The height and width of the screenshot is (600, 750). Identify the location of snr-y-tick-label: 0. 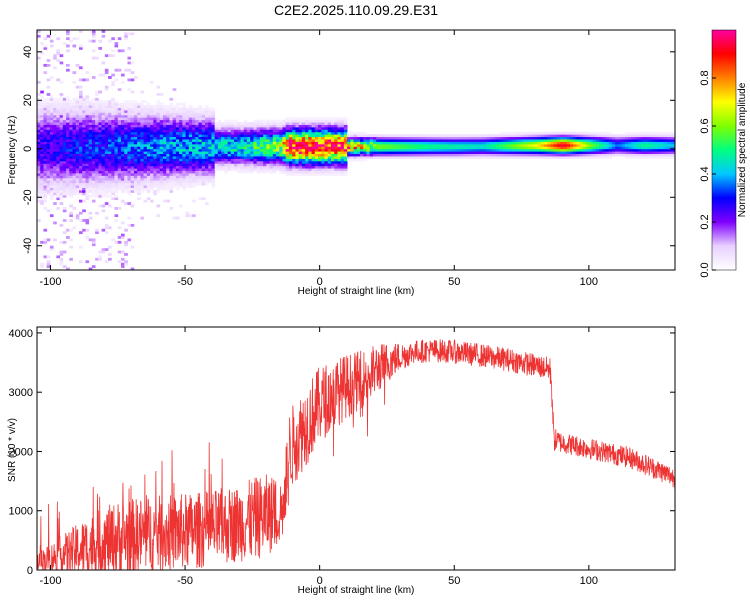
(30, 571).